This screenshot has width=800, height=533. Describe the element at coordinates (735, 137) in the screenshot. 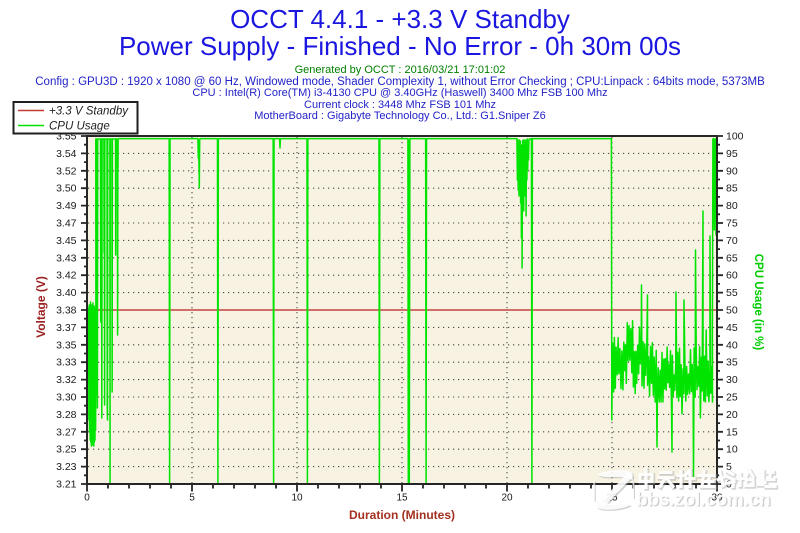

I see `svg-text: 100` at that location.